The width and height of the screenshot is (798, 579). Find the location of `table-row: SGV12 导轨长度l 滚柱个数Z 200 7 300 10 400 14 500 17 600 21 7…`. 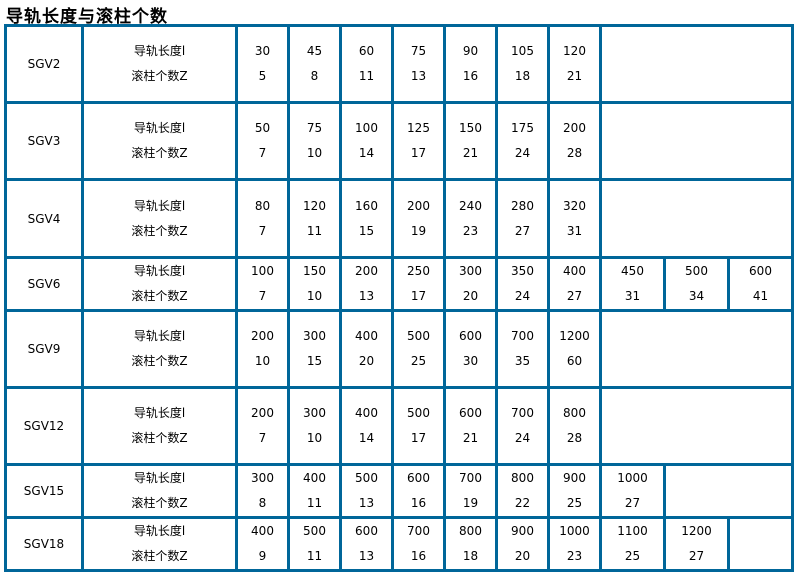

table-row: SGV12 导轨长度l 滚柱个数Z 200 7 300 10 400 14 500 17 600 21 7… is located at coordinates (399, 426).